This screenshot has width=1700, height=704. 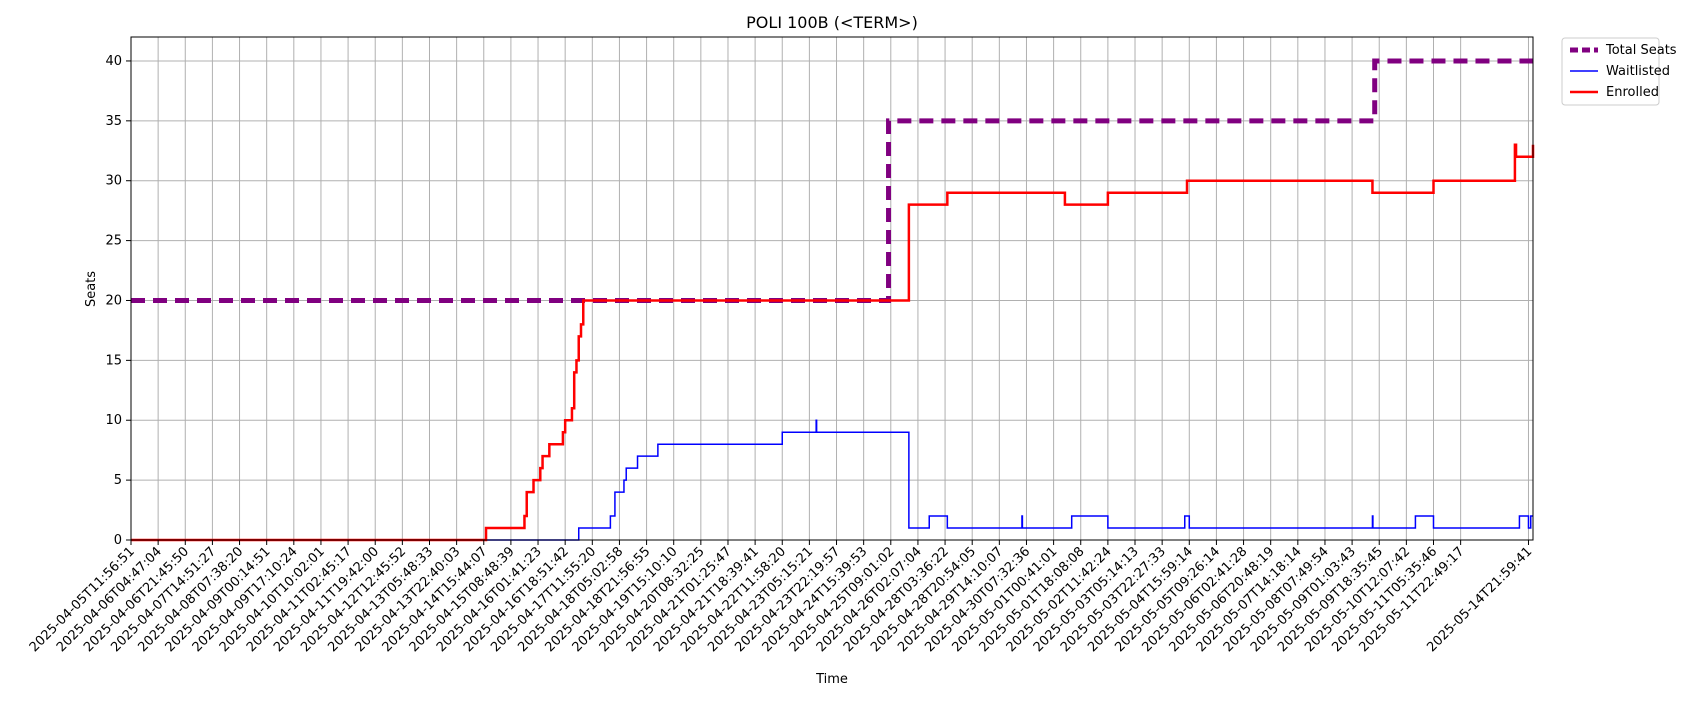 I want to click on y-tick-label: 25, so click(x=113, y=241).